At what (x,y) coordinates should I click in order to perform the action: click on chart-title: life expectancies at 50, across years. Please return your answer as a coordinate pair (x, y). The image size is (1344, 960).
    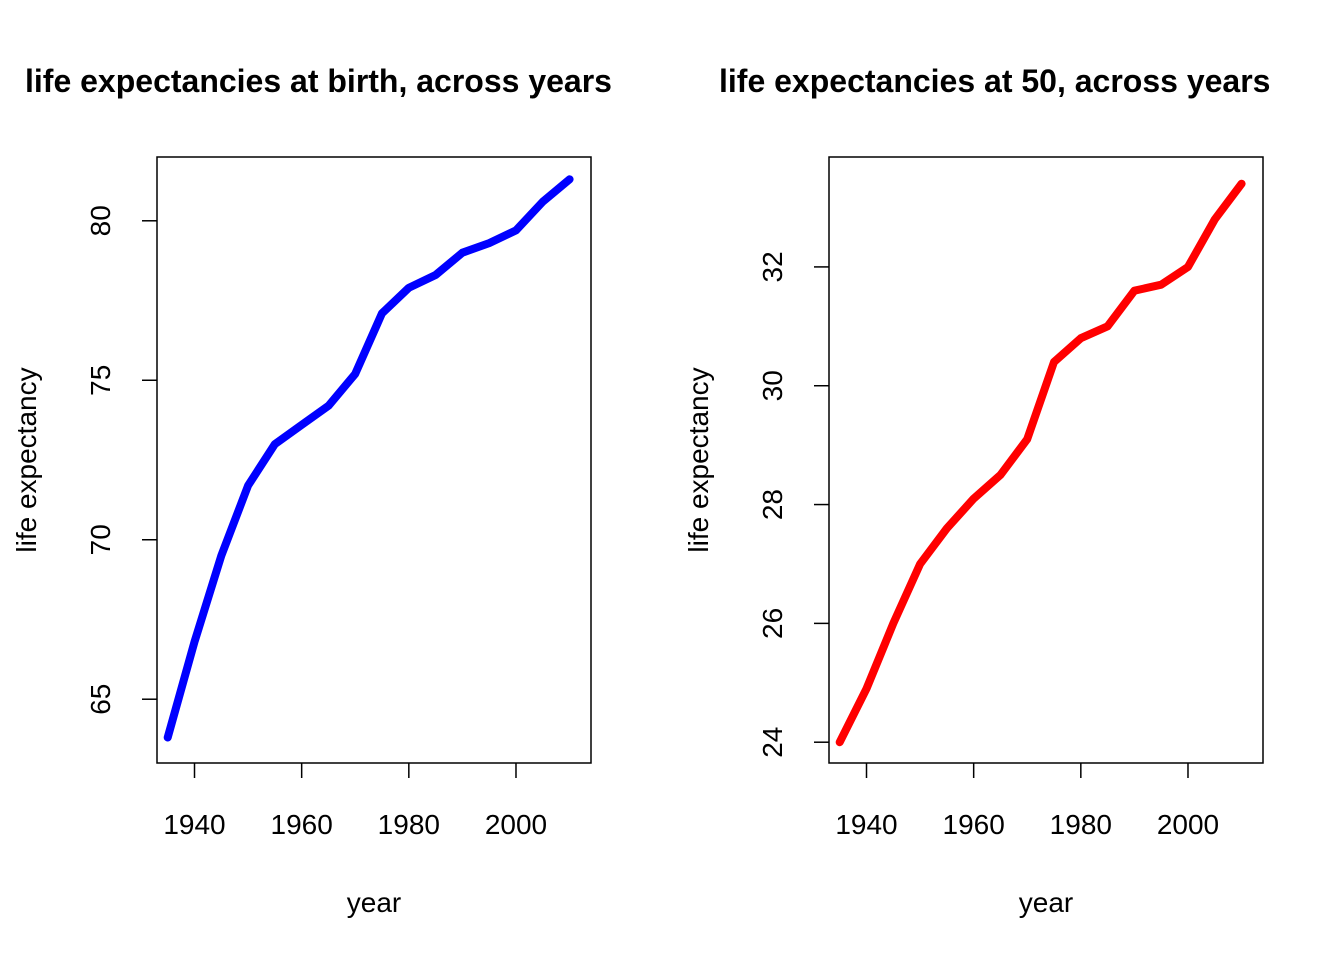
    Looking at the image, I should click on (994, 81).